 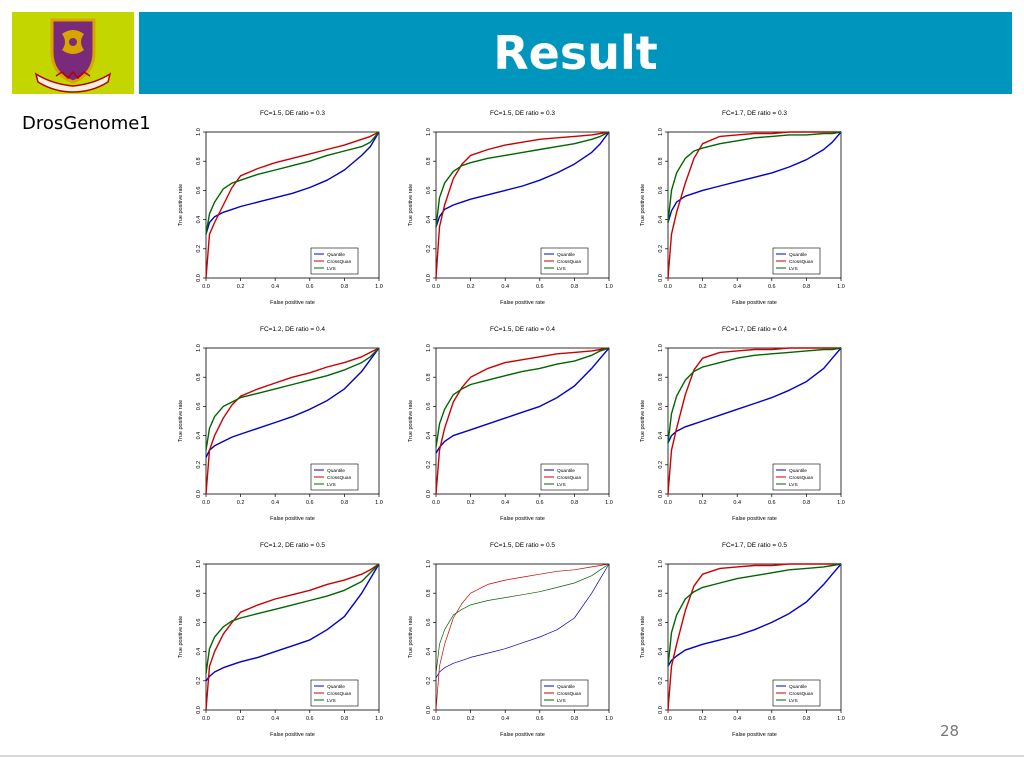 I want to click on dataset-label: DrosGenome1, so click(x=86, y=123).